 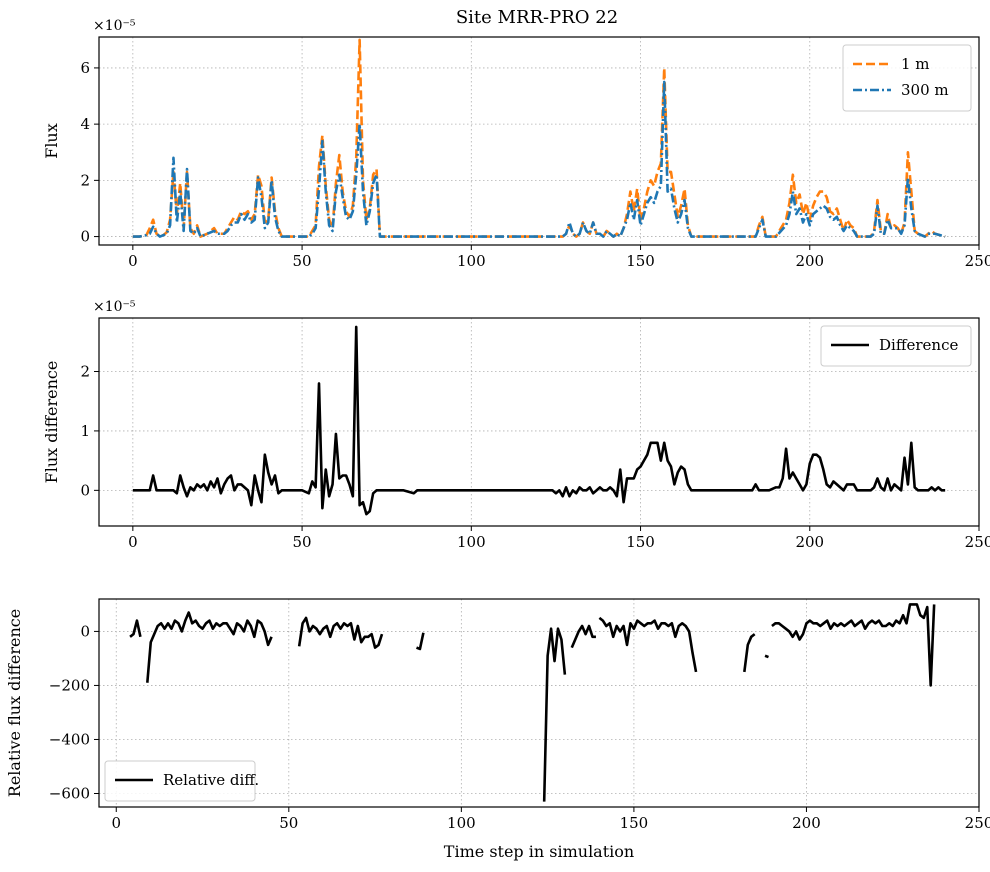 I want to click on legend: 1 m 300 m, so click(x=907, y=78).